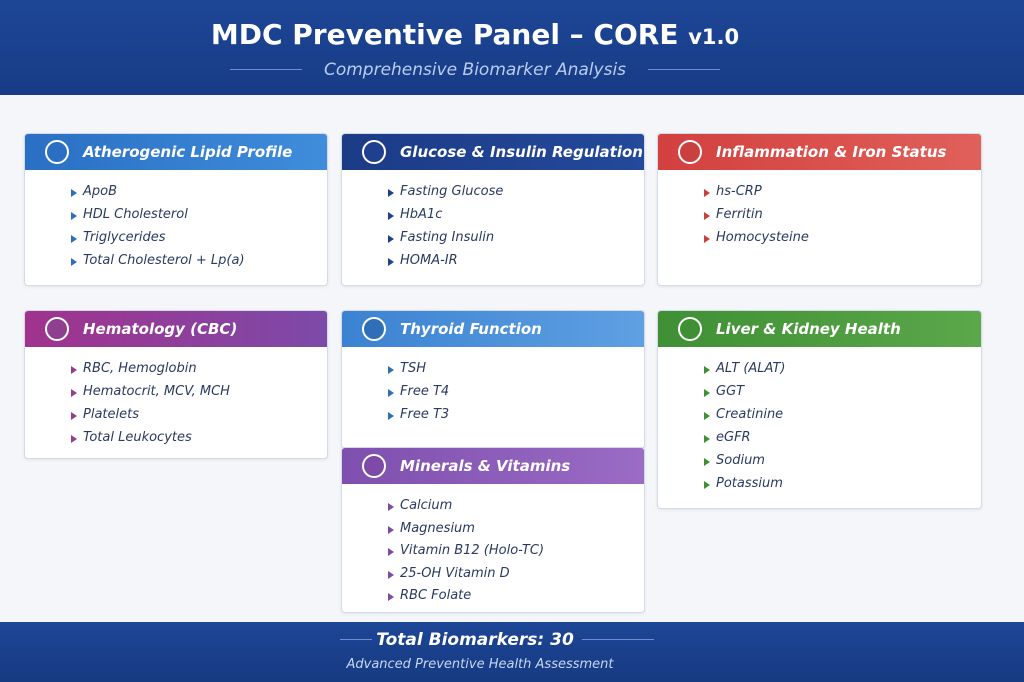  Describe the element at coordinates (733, 437) in the screenshot. I see `item: eGFR` at that location.